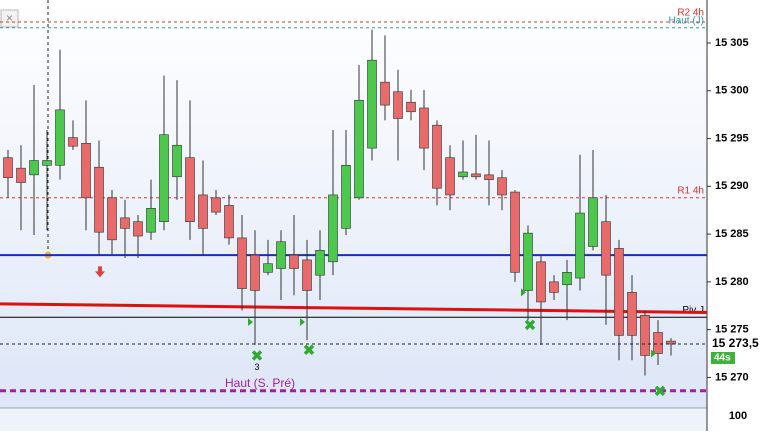 The width and height of the screenshot is (767, 436). Describe the element at coordinates (732, 330) in the screenshot. I see `y-tick-label: 15 275` at that location.